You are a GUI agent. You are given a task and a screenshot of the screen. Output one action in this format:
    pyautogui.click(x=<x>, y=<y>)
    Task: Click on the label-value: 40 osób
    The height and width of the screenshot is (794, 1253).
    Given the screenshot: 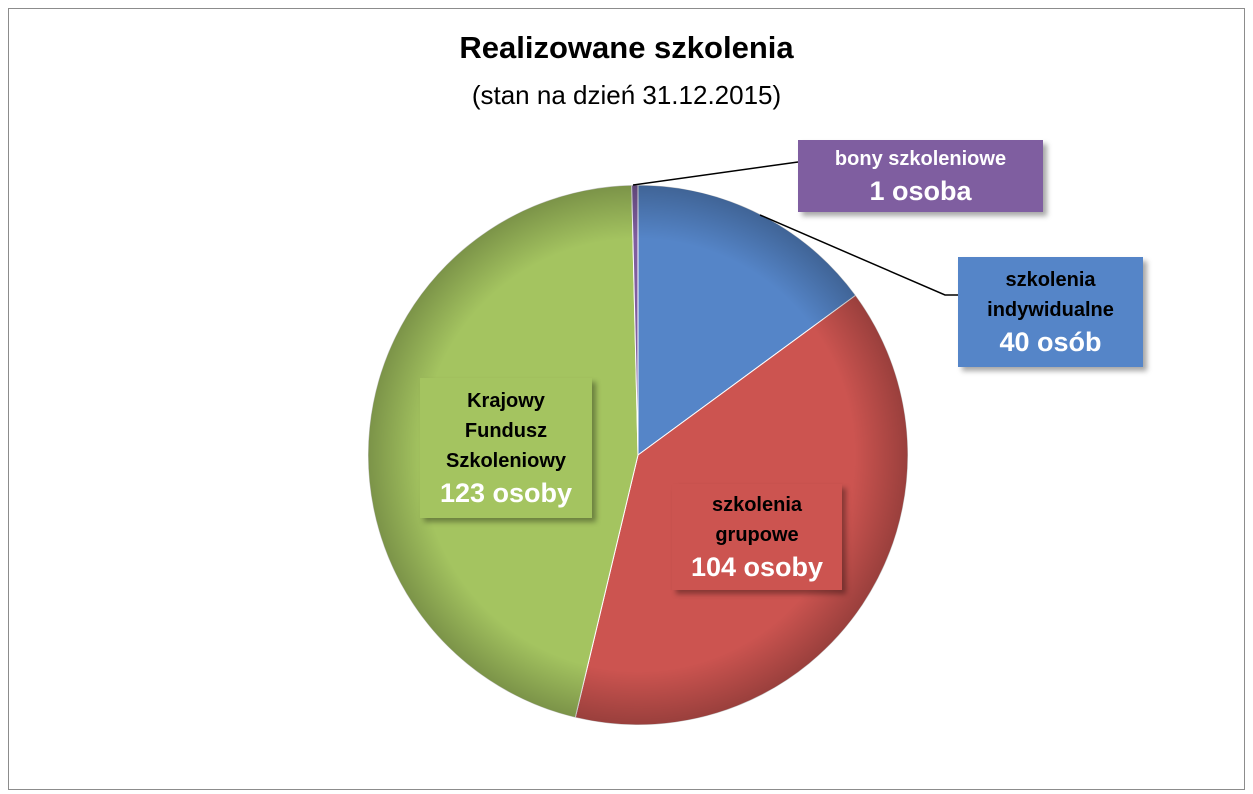 What is the action you would take?
    pyautogui.click(x=1050, y=342)
    